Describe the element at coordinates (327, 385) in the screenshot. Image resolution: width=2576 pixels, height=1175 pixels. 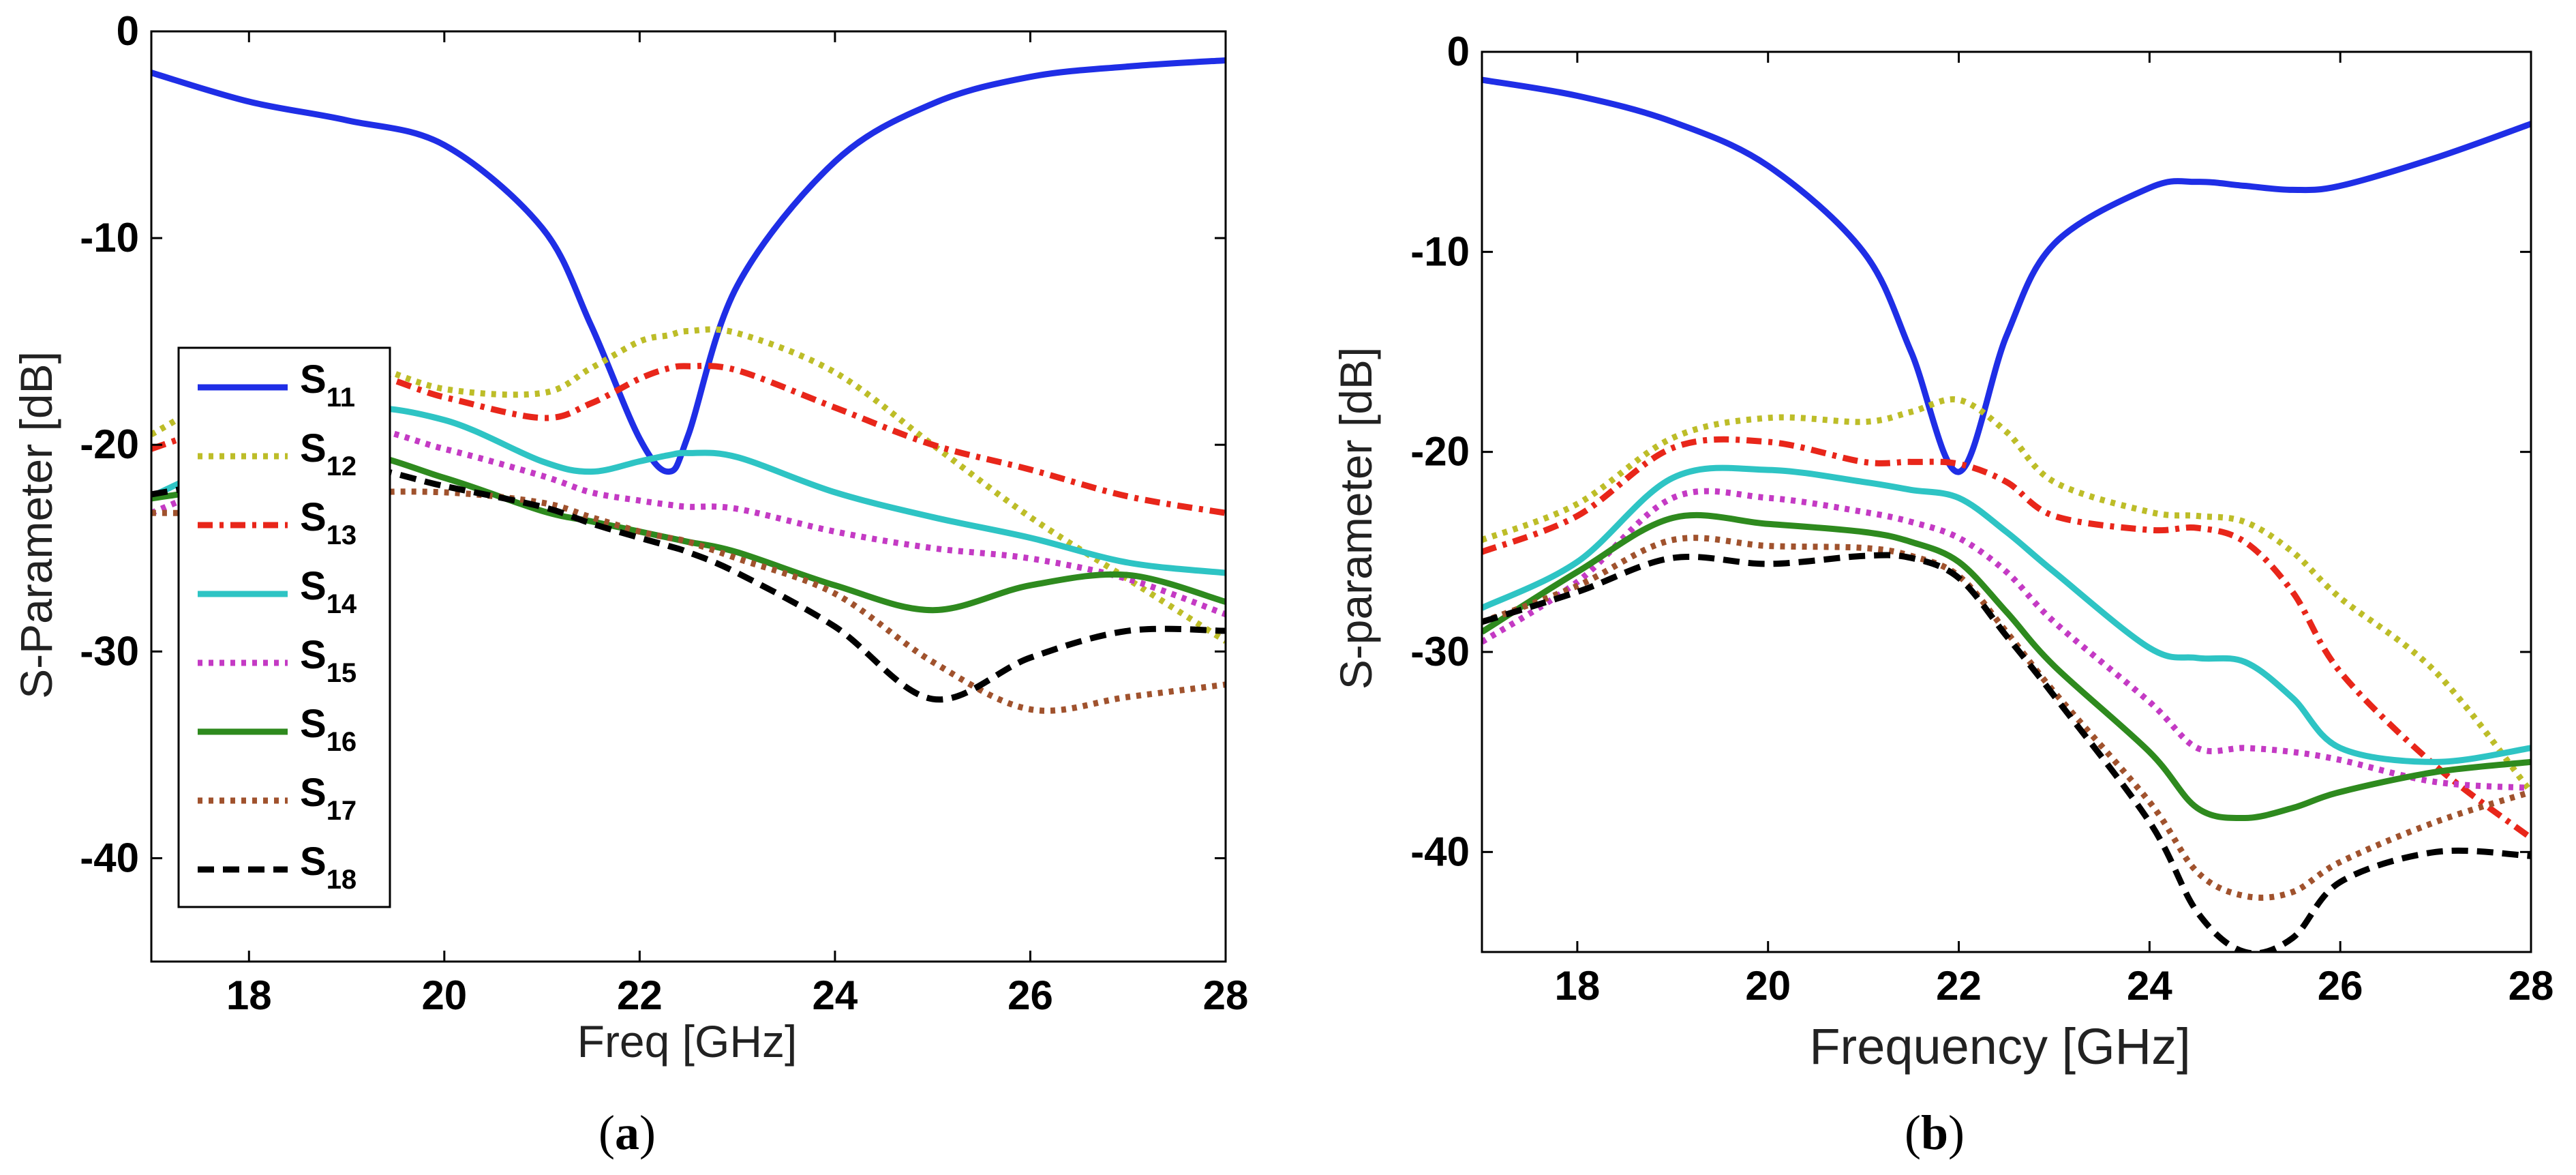
I see `panel-a-legend-label-s11: S11` at that location.